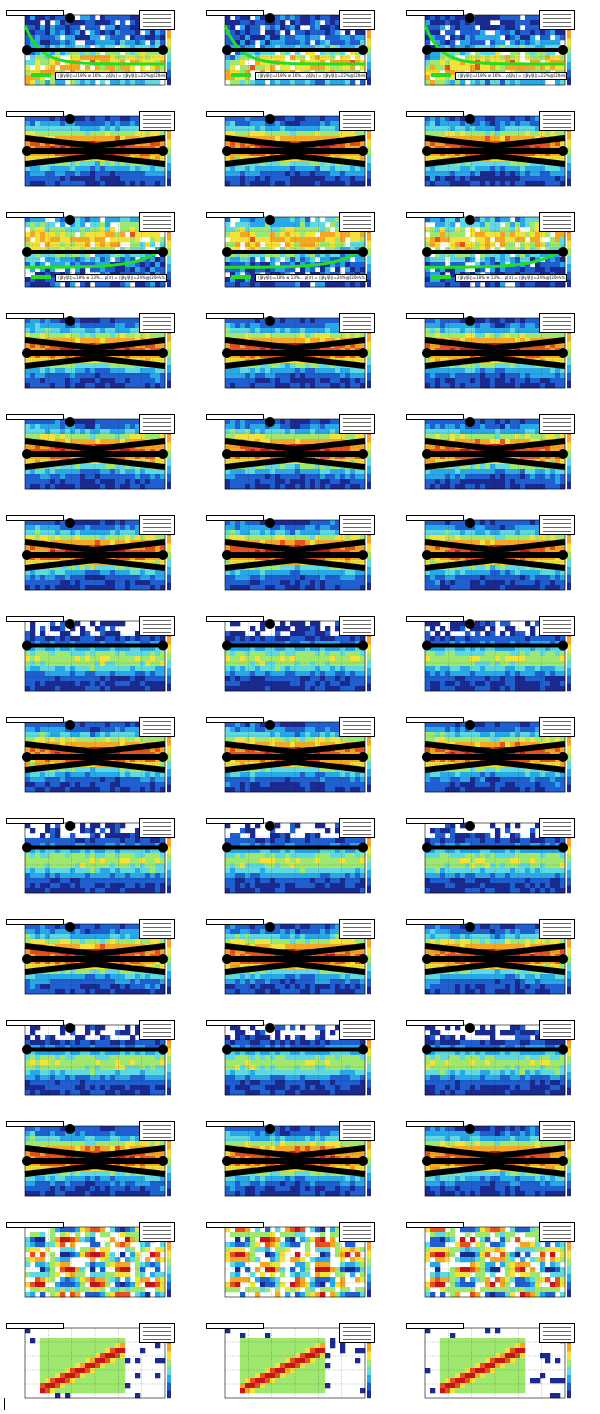 The image size is (600, 1414). I want to click on color-scale-step, so click(369, 50).